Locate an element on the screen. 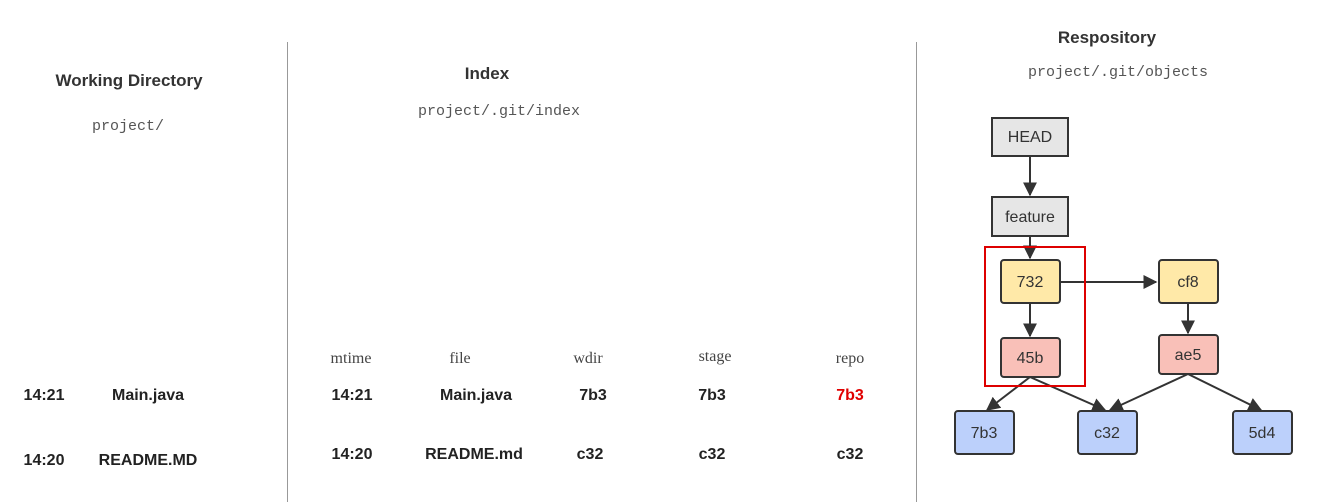 Image resolution: width=1318 pixels, height=502 pixels. edge-ae5-c32 is located at coordinates (1148, 392).